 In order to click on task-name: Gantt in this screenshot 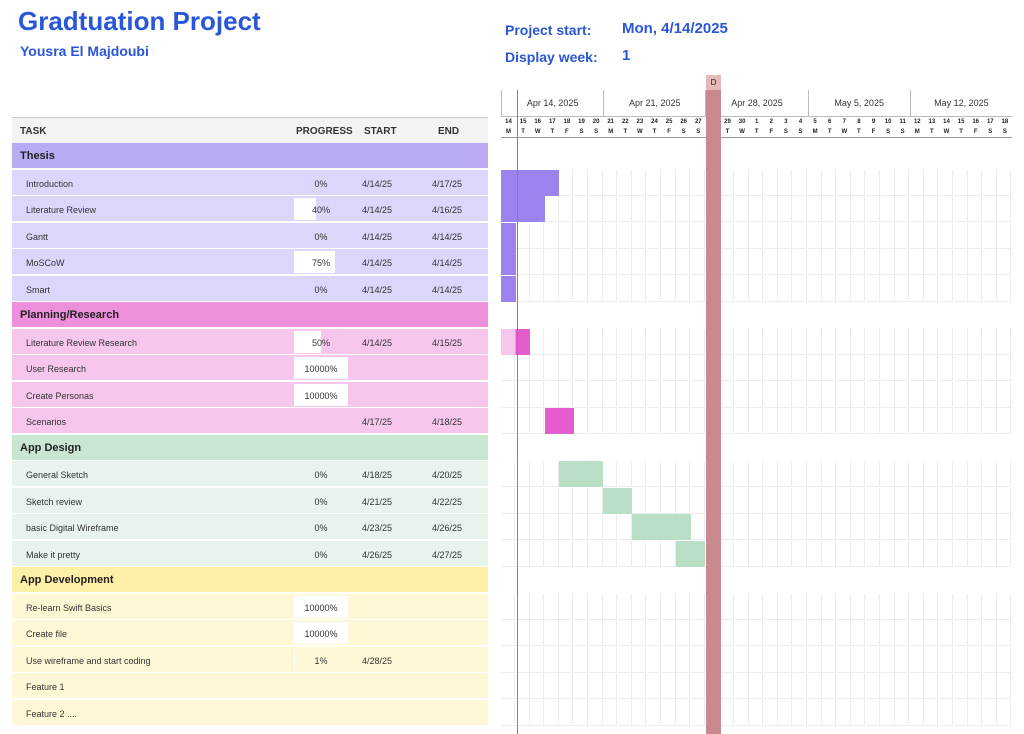, I will do `click(37, 236)`.